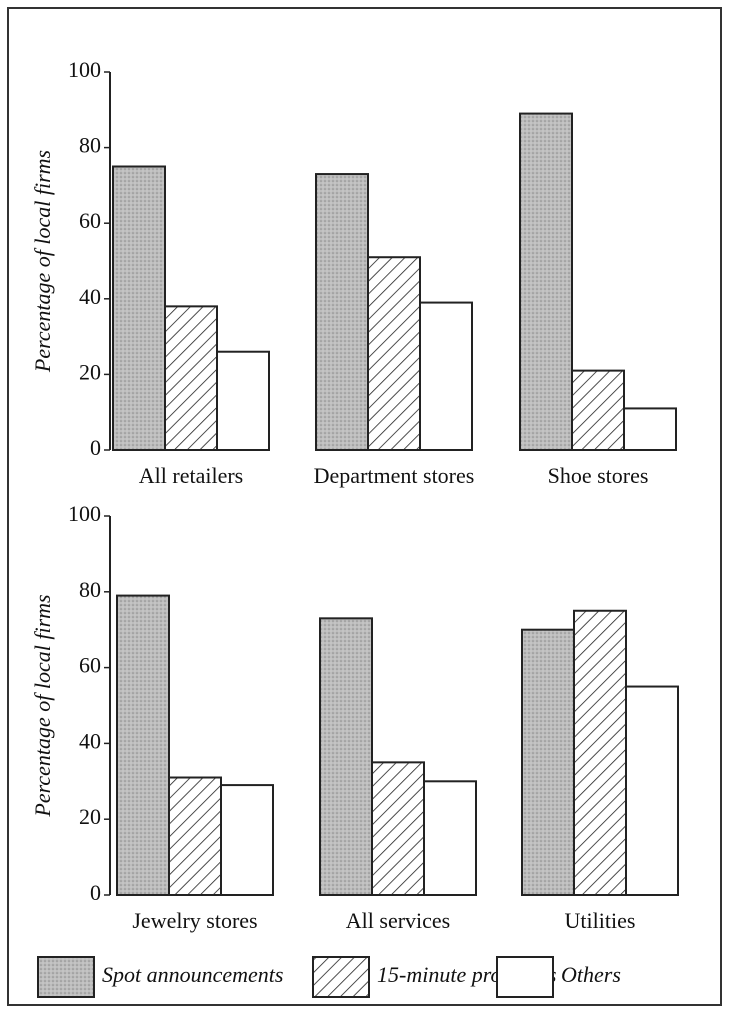  What do you see at coordinates (598, 475) in the screenshot?
I see `x-tick-label: Shoe stores` at bounding box center [598, 475].